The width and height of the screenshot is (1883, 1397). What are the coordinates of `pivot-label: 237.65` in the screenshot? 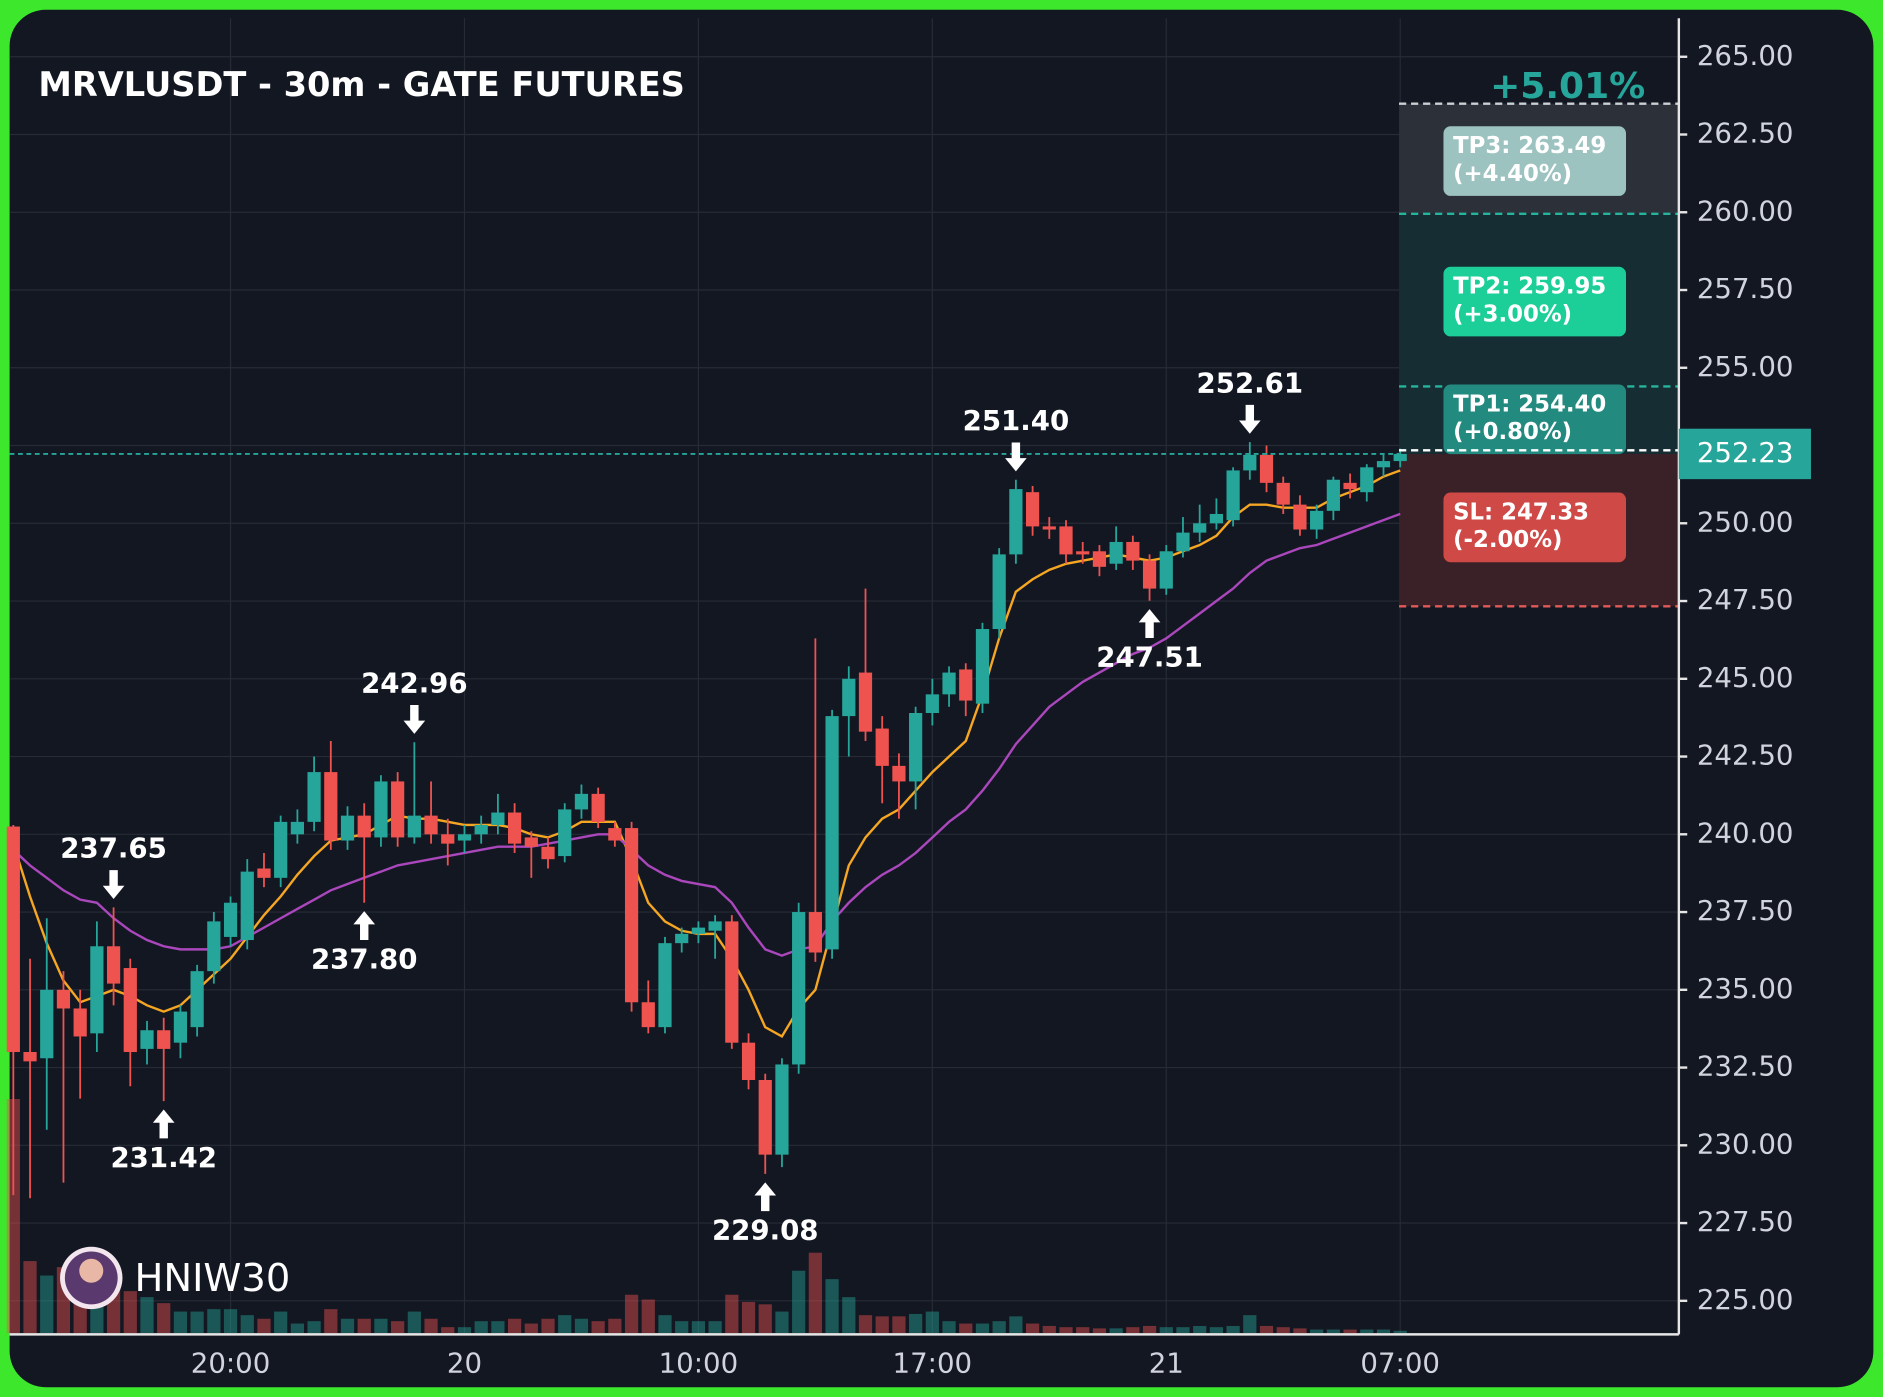 It's located at (113, 848).